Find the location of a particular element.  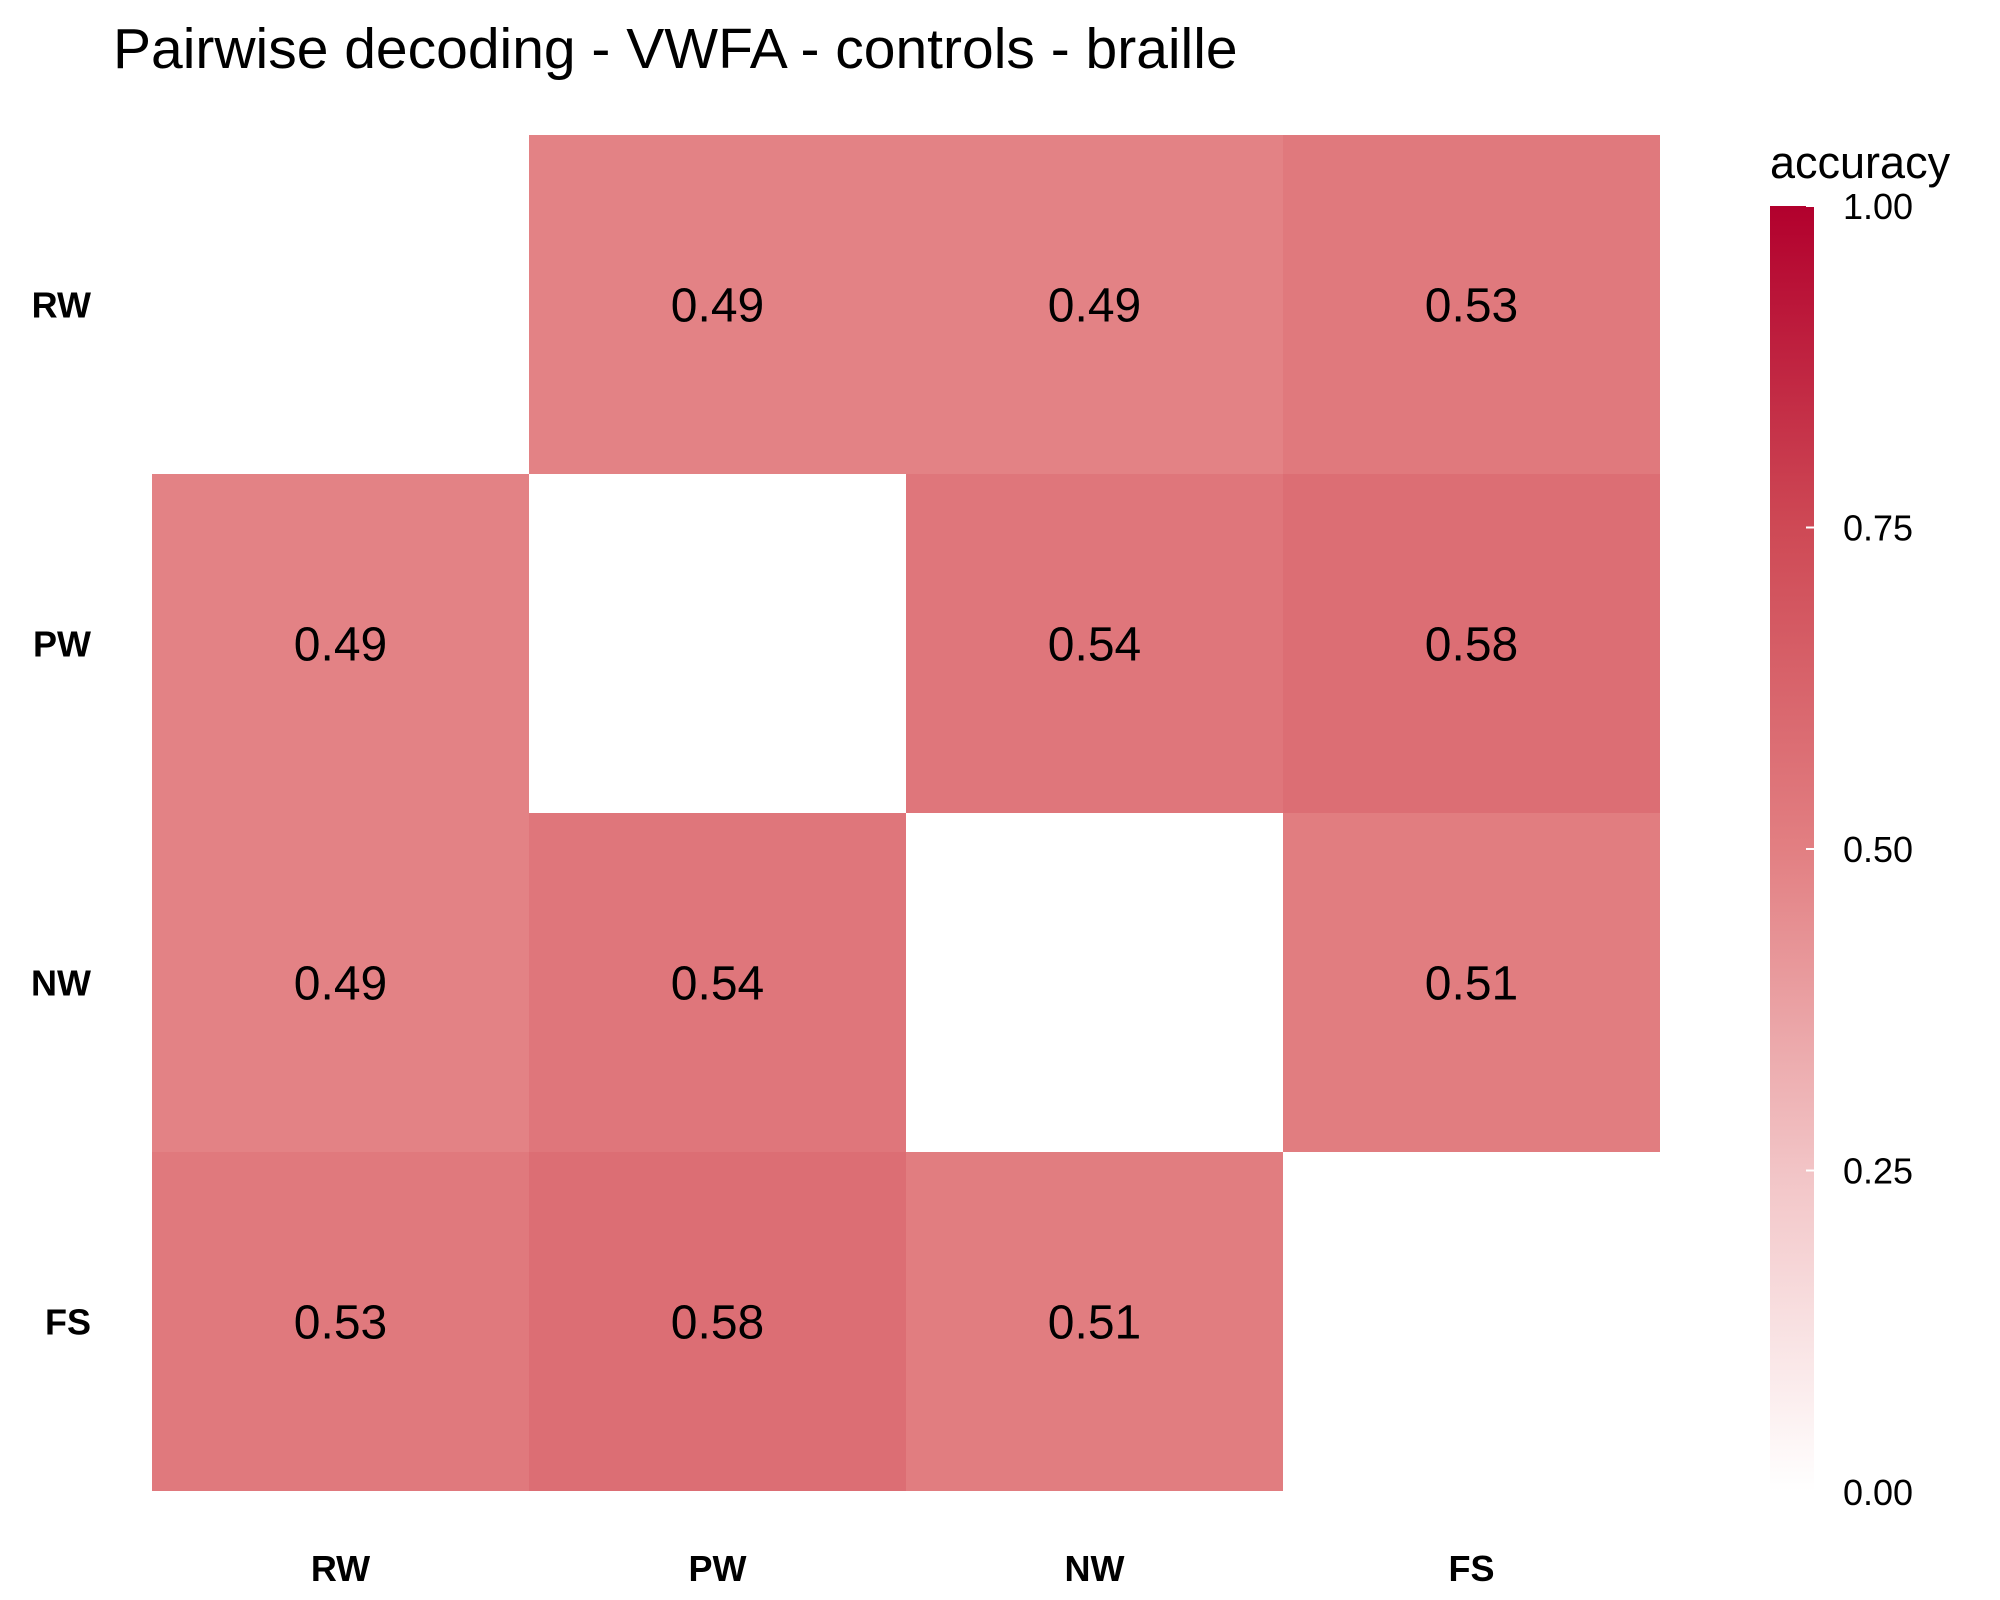

legend-ticks: 1.00 0.75 0.50 0.25 0.00 is located at coordinates (1859, 849).